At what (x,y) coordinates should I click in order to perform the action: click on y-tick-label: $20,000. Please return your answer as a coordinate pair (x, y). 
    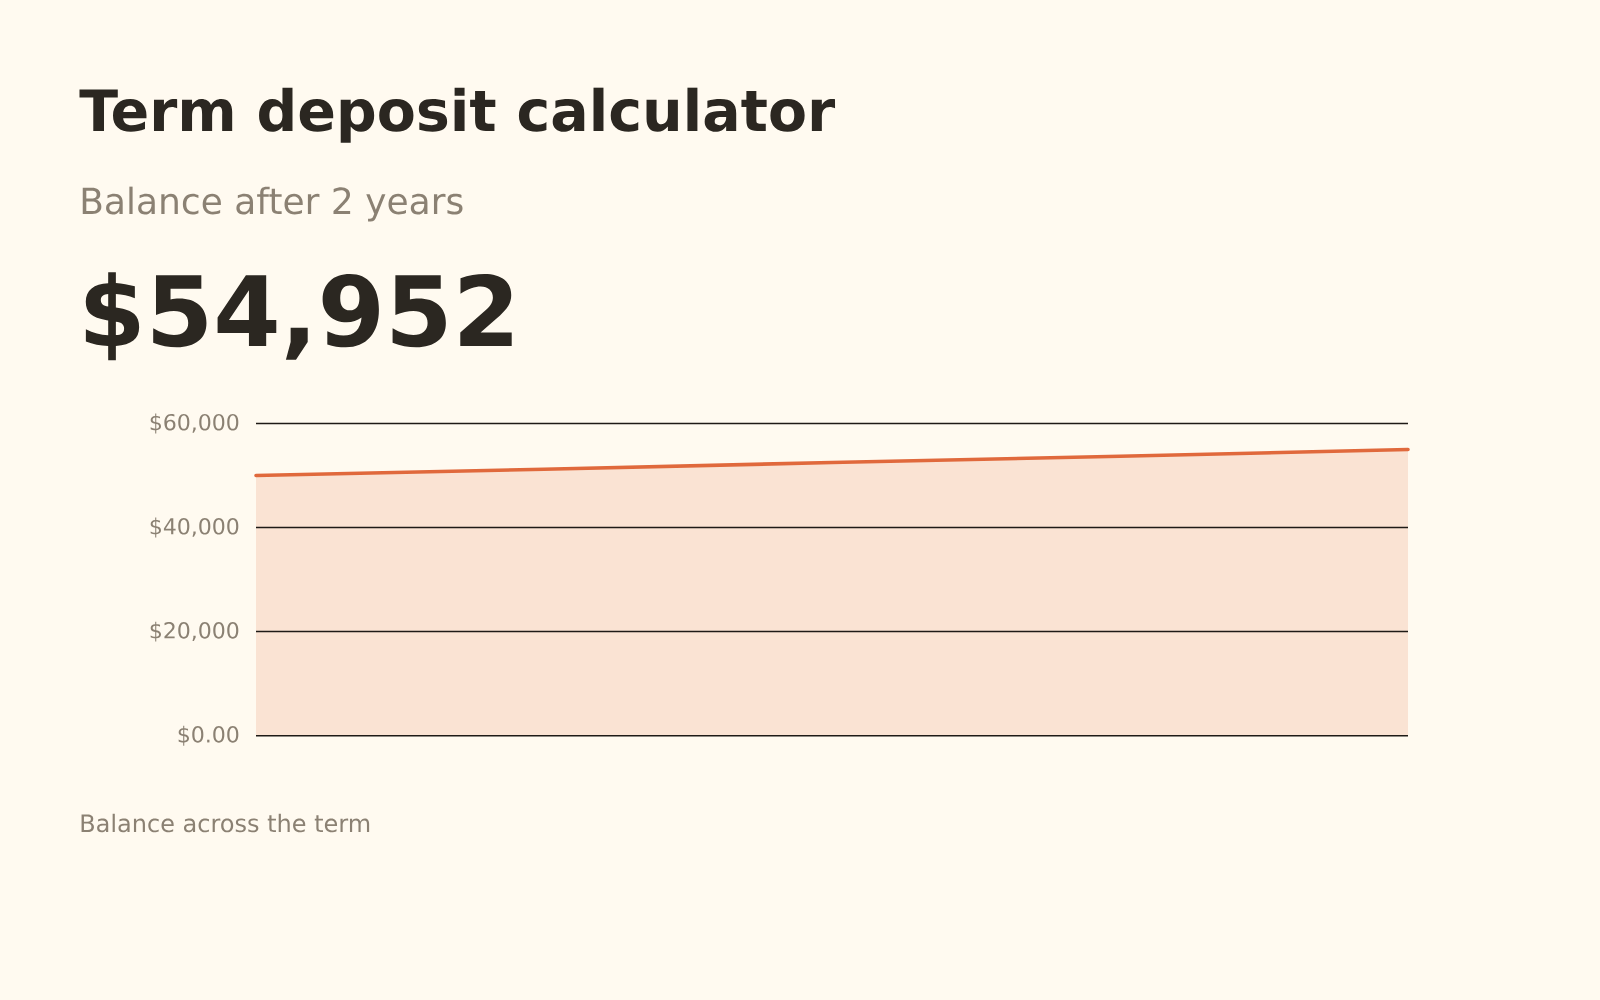
    Looking at the image, I should click on (194, 631).